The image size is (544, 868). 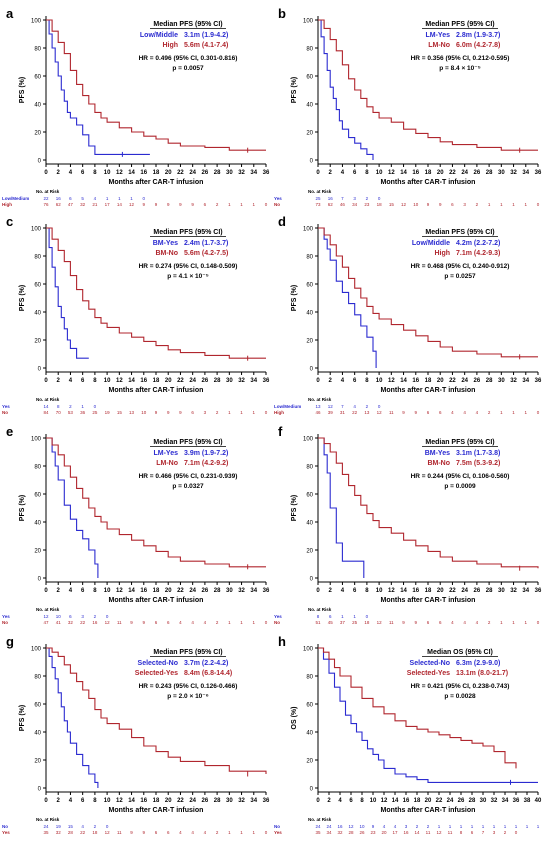 I want to click on risk-count: 22, so click(x=355, y=412).